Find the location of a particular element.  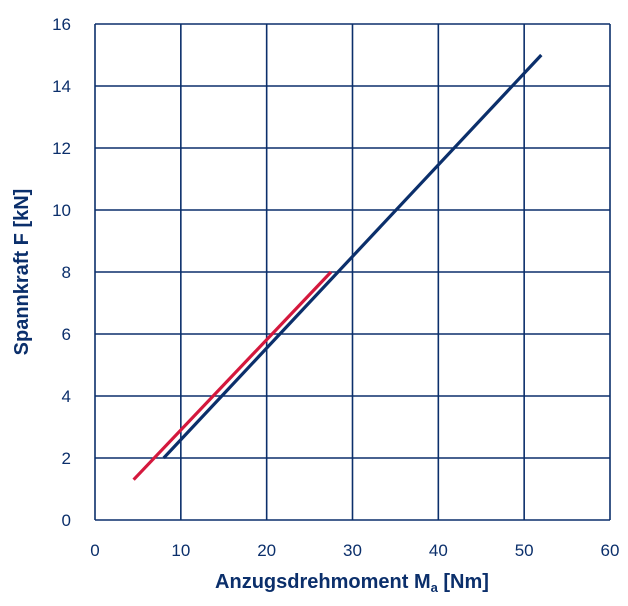

y-tick-label: 2 is located at coordinates (66, 458).